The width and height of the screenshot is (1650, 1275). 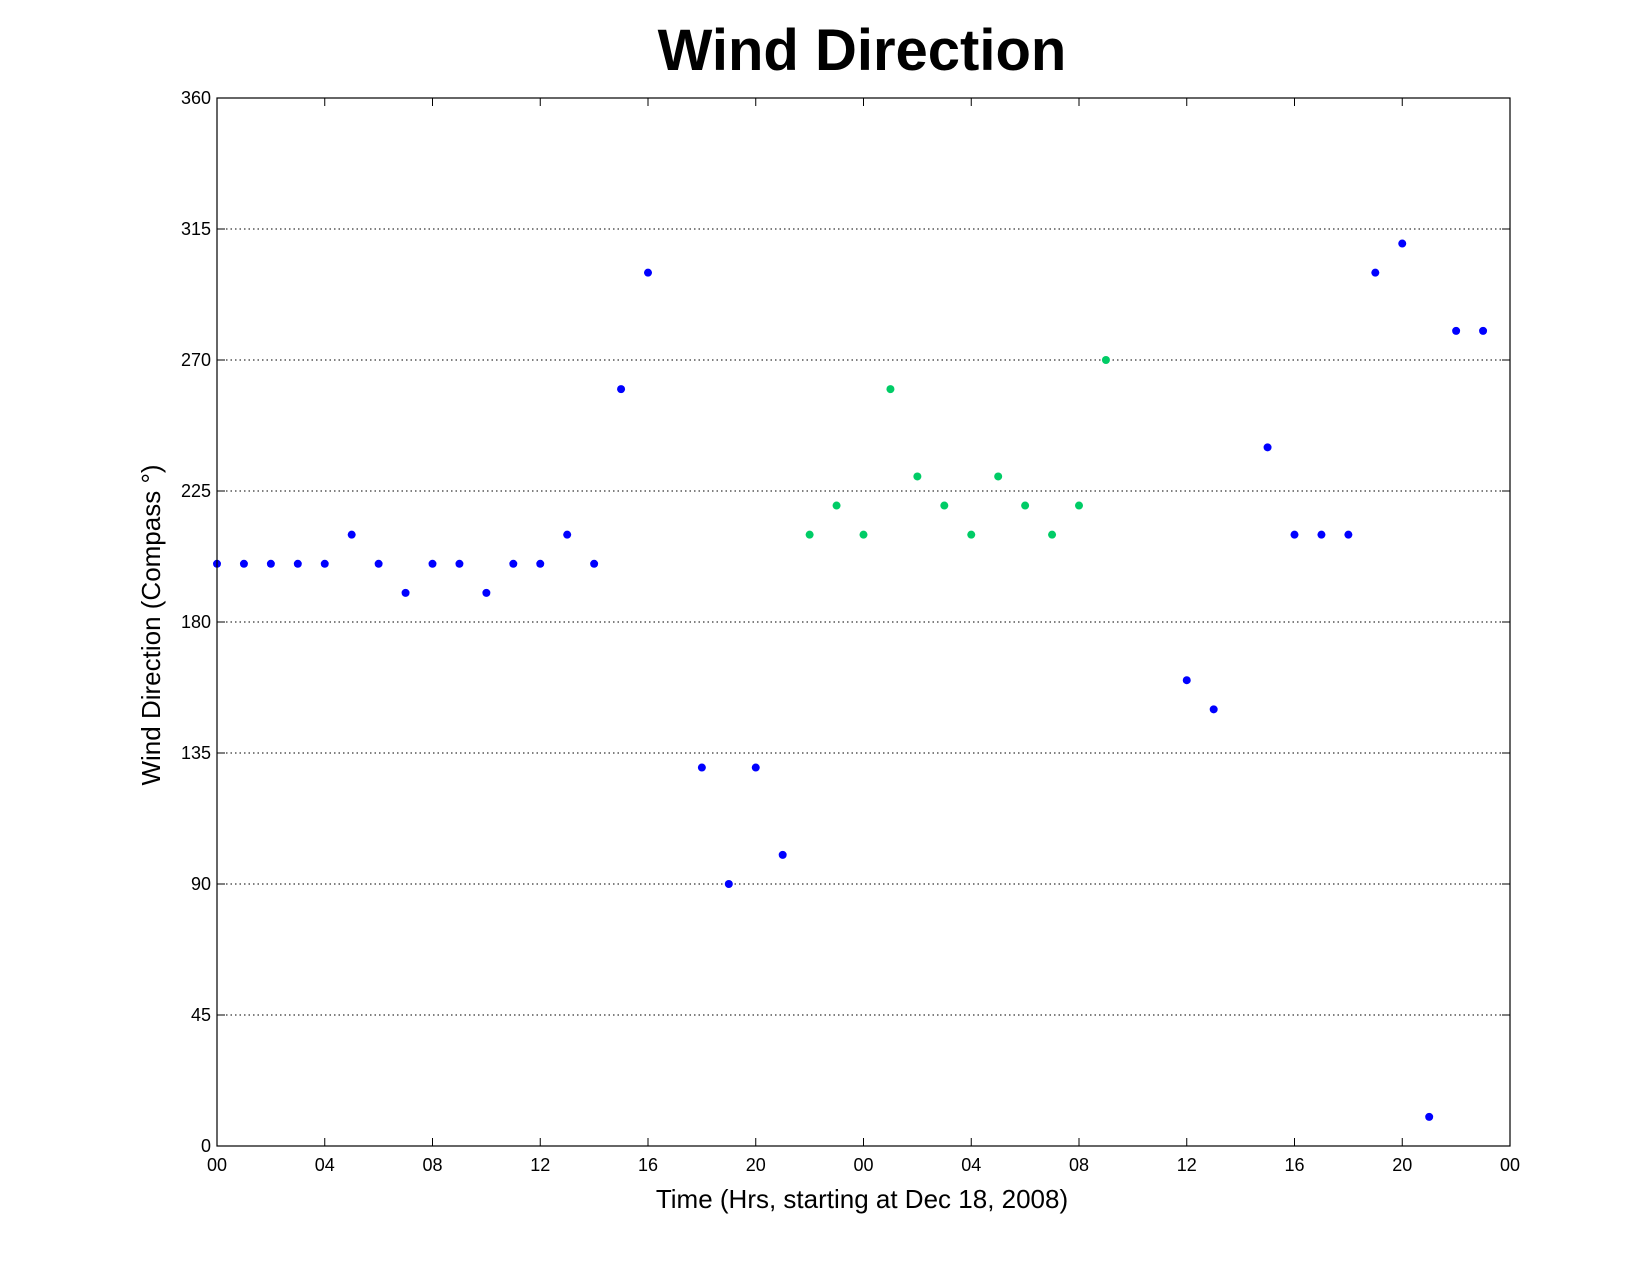 I want to click on chart-title: Wind Direction, so click(x=862, y=50).